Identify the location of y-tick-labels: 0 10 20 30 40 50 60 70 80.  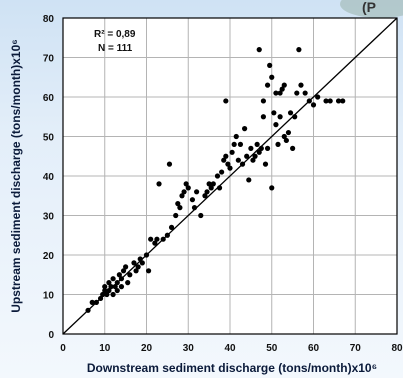
(49, 177).